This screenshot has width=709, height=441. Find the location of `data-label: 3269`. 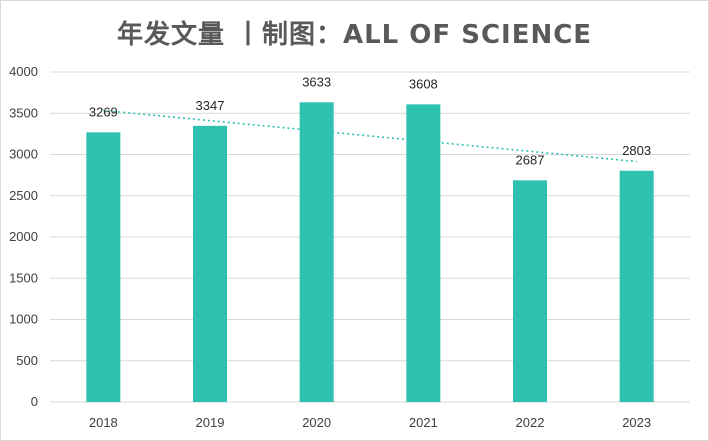

data-label: 3269 is located at coordinates (103, 111).